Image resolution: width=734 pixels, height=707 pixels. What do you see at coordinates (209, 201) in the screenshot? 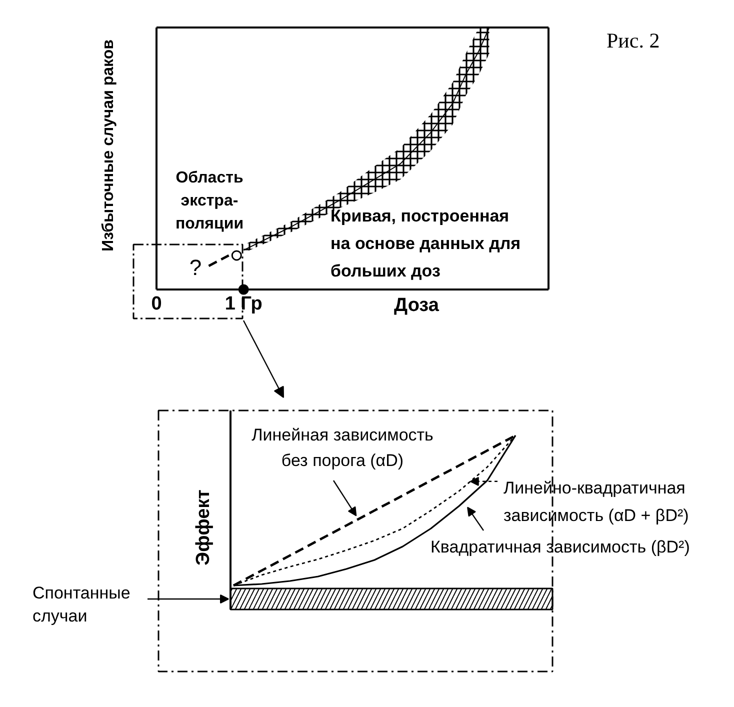
I see `annotation: Область экстра- поляции` at bounding box center [209, 201].